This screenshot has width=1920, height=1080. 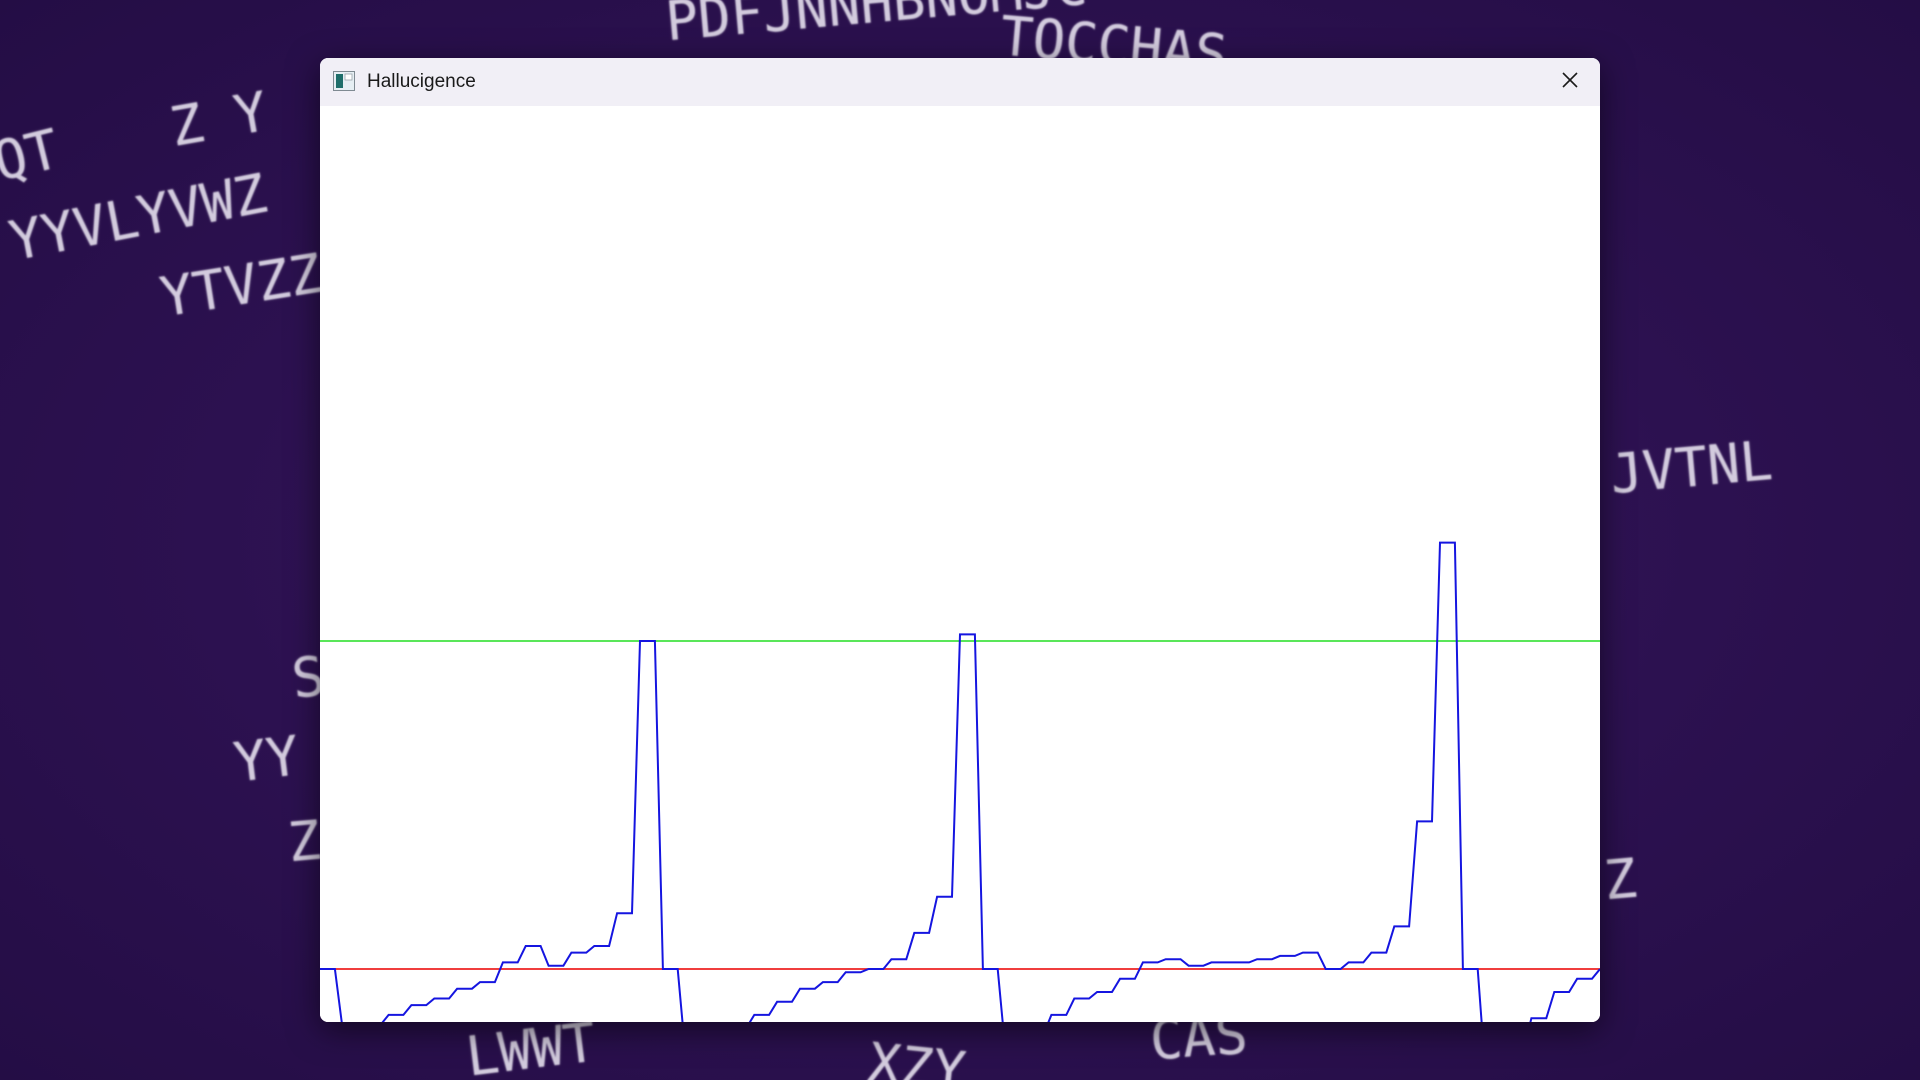 I want to click on background-text: Z Y, so click(x=219, y=119).